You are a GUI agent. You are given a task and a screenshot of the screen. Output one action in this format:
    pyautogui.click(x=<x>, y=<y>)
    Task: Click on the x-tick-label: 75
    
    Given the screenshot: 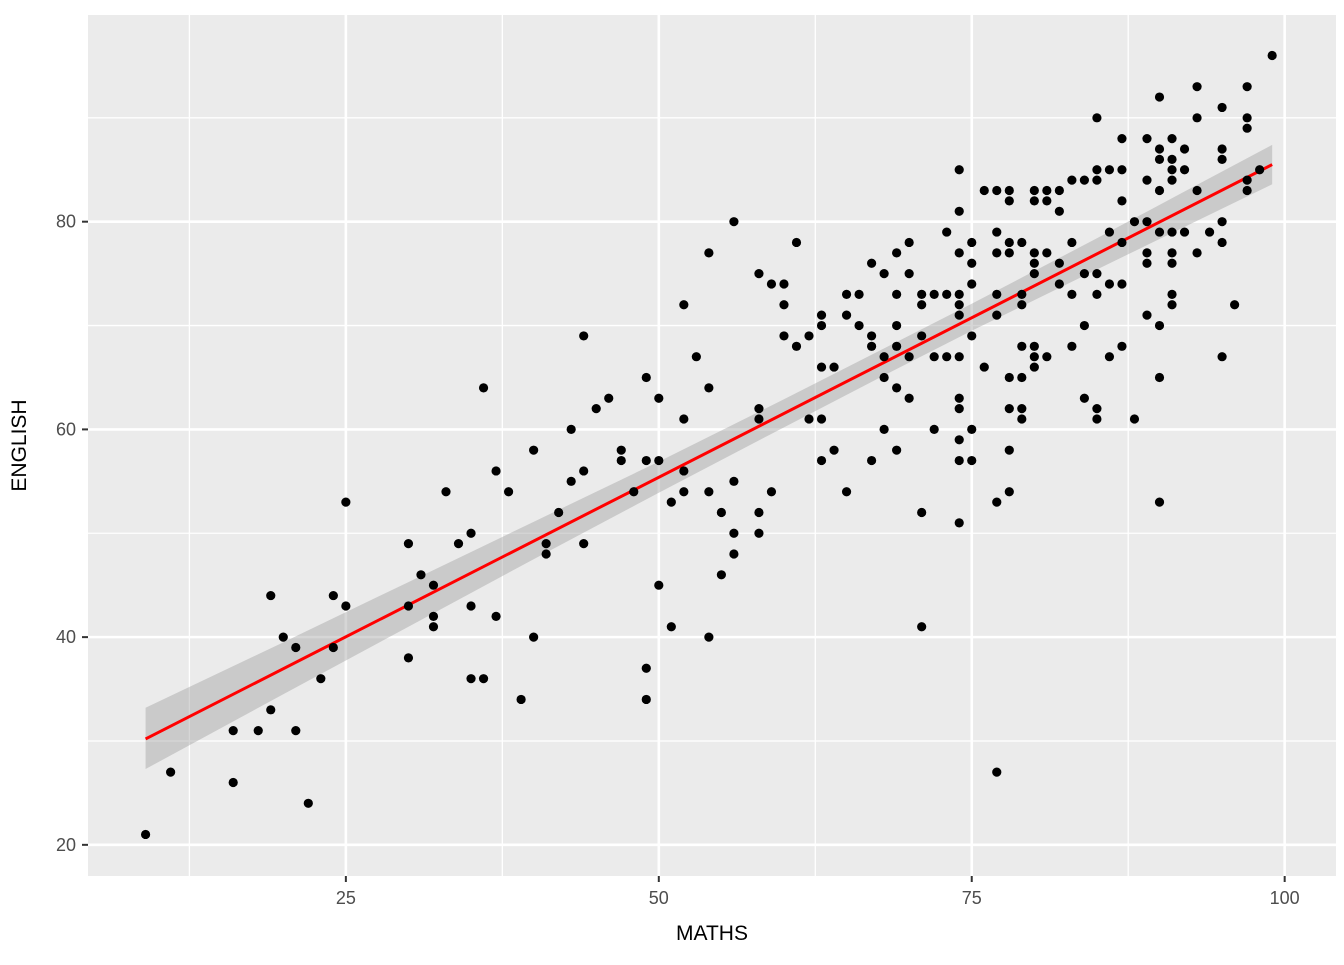 What is the action you would take?
    pyautogui.click(x=972, y=898)
    